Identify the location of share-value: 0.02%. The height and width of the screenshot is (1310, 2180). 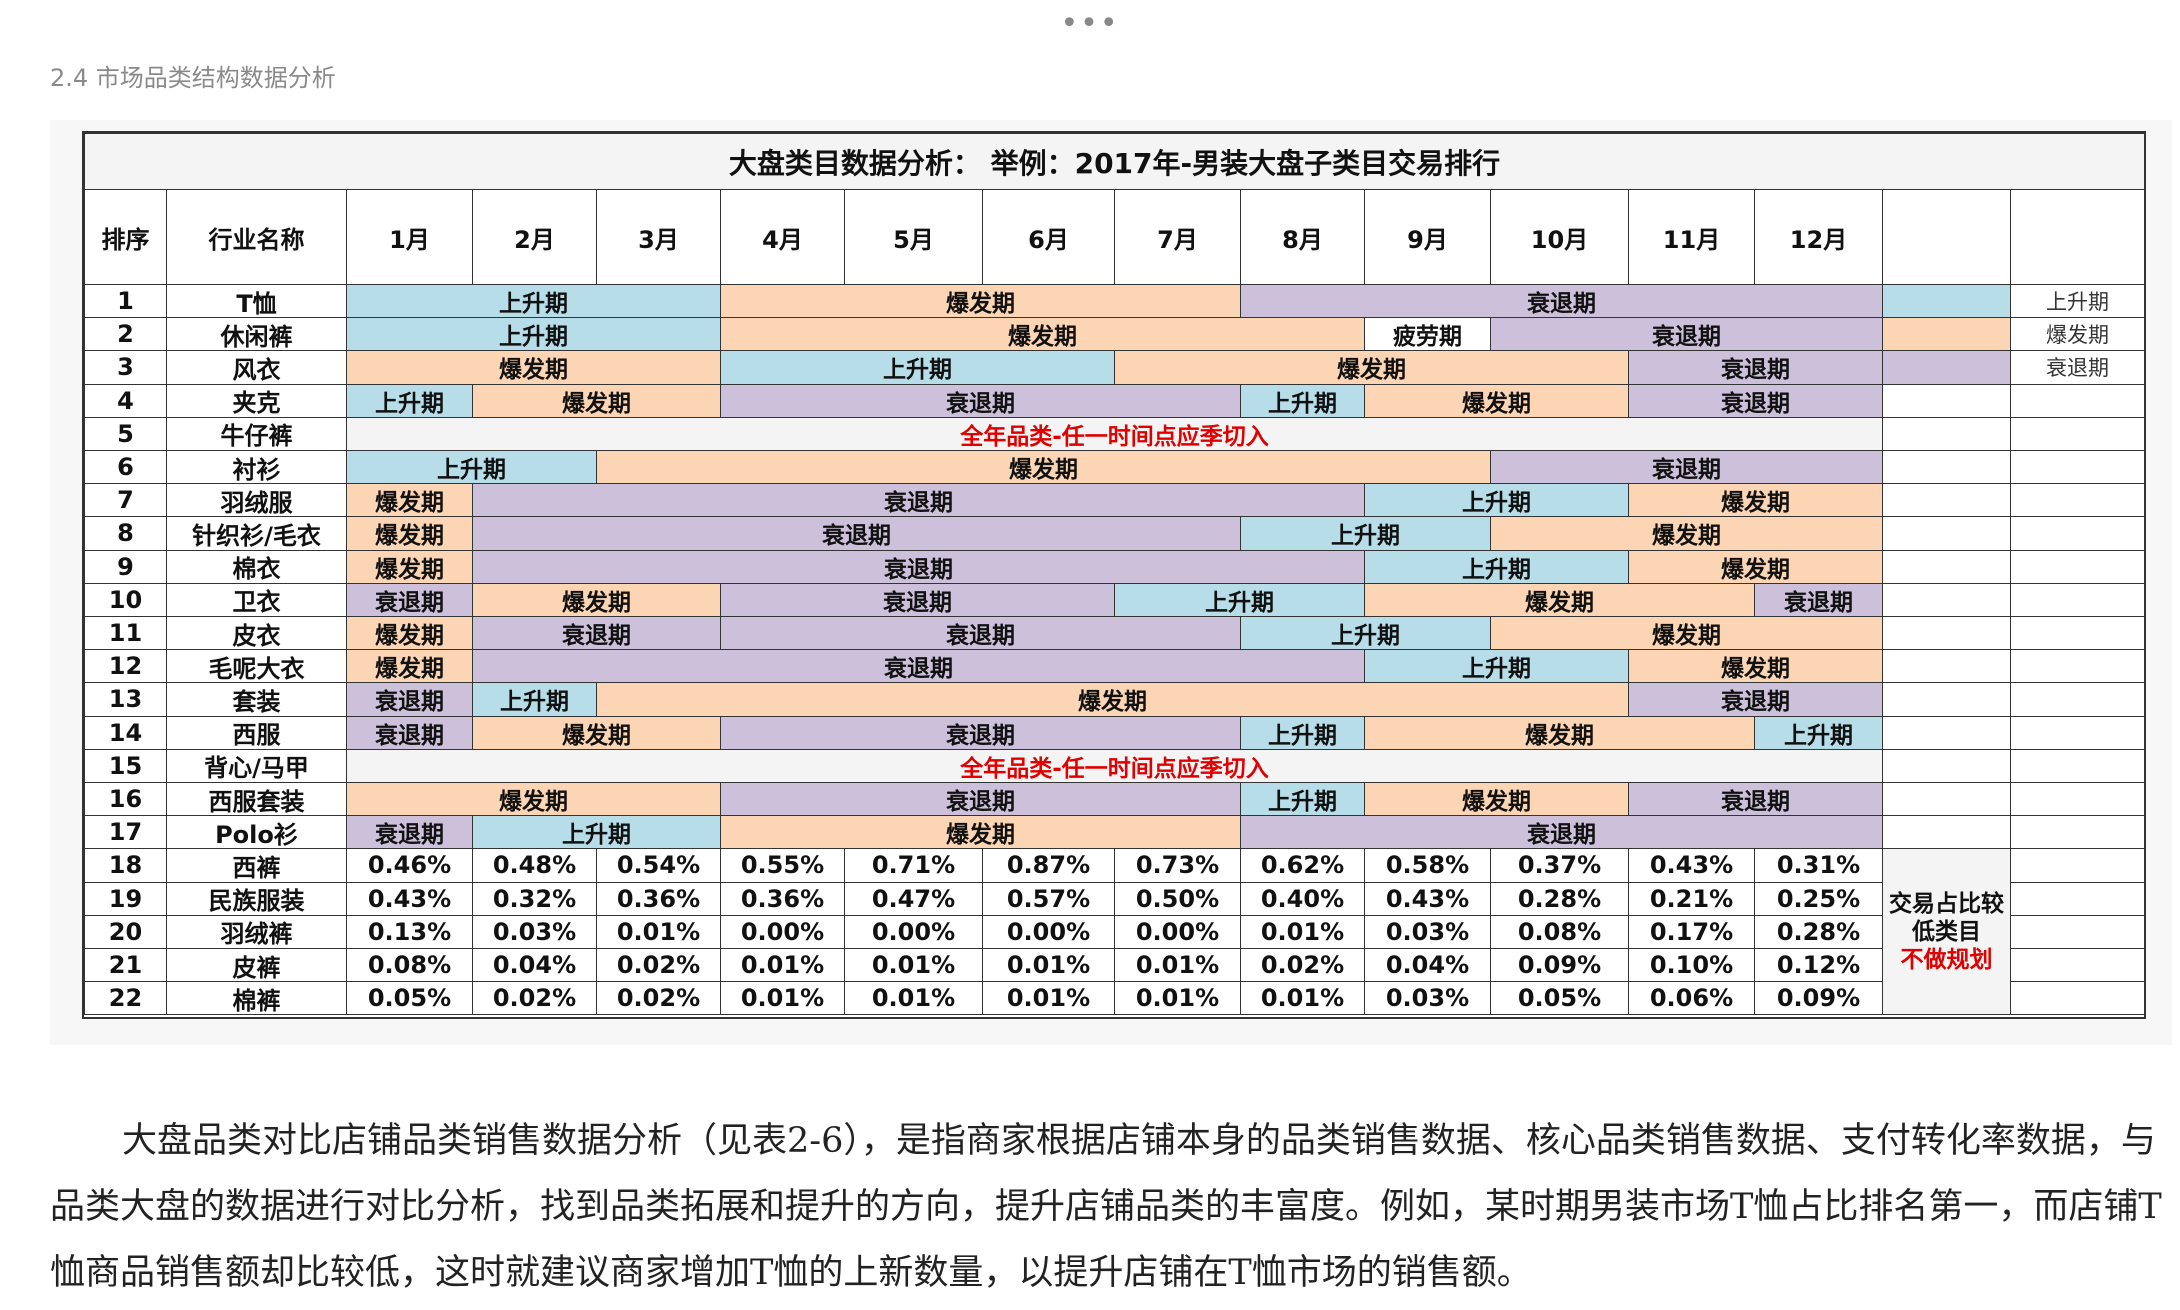
(658, 998).